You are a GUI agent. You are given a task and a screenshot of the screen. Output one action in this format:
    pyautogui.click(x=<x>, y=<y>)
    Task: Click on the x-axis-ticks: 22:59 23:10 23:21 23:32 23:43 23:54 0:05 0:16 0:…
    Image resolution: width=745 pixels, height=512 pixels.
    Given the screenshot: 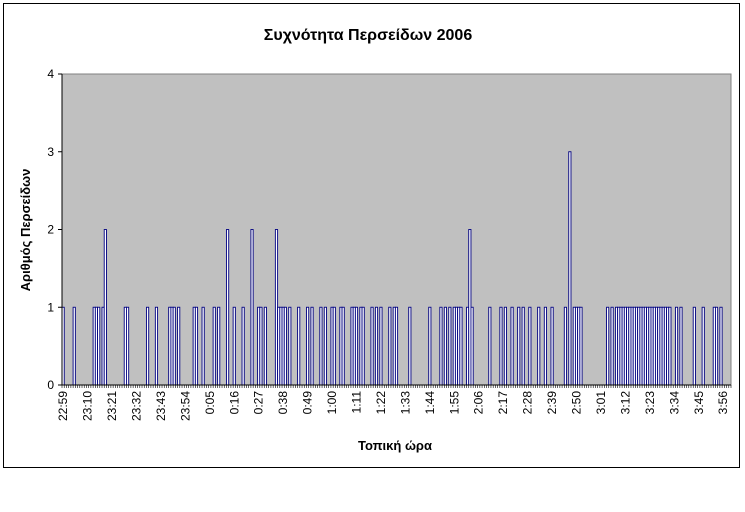 What is the action you would take?
    pyautogui.click(x=394, y=403)
    